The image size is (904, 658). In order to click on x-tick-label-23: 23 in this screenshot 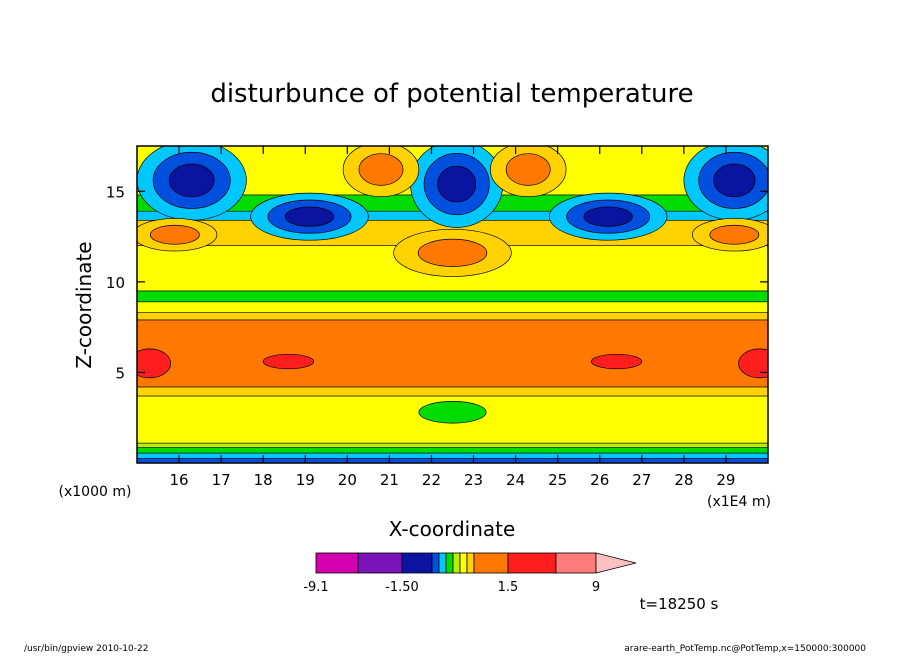, I will do `click(473, 480)`.